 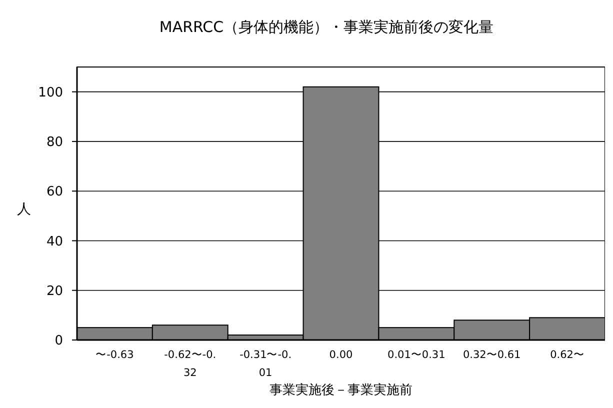 I want to click on y-tick-label: 20, so click(x=54, y=291).